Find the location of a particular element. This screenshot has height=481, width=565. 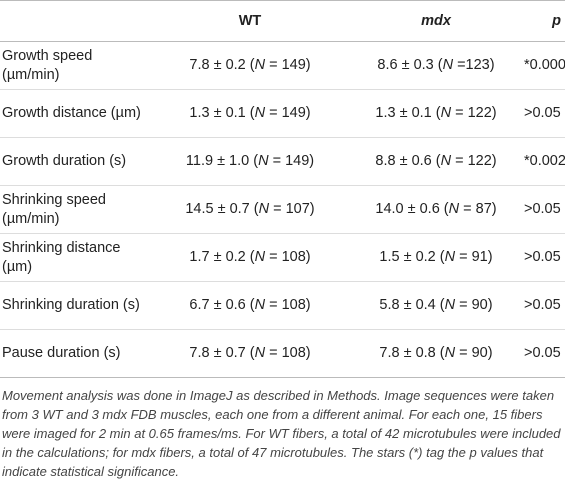

value-text: 5.8 ± 0.4 ( is located at coordinates (412, 305).